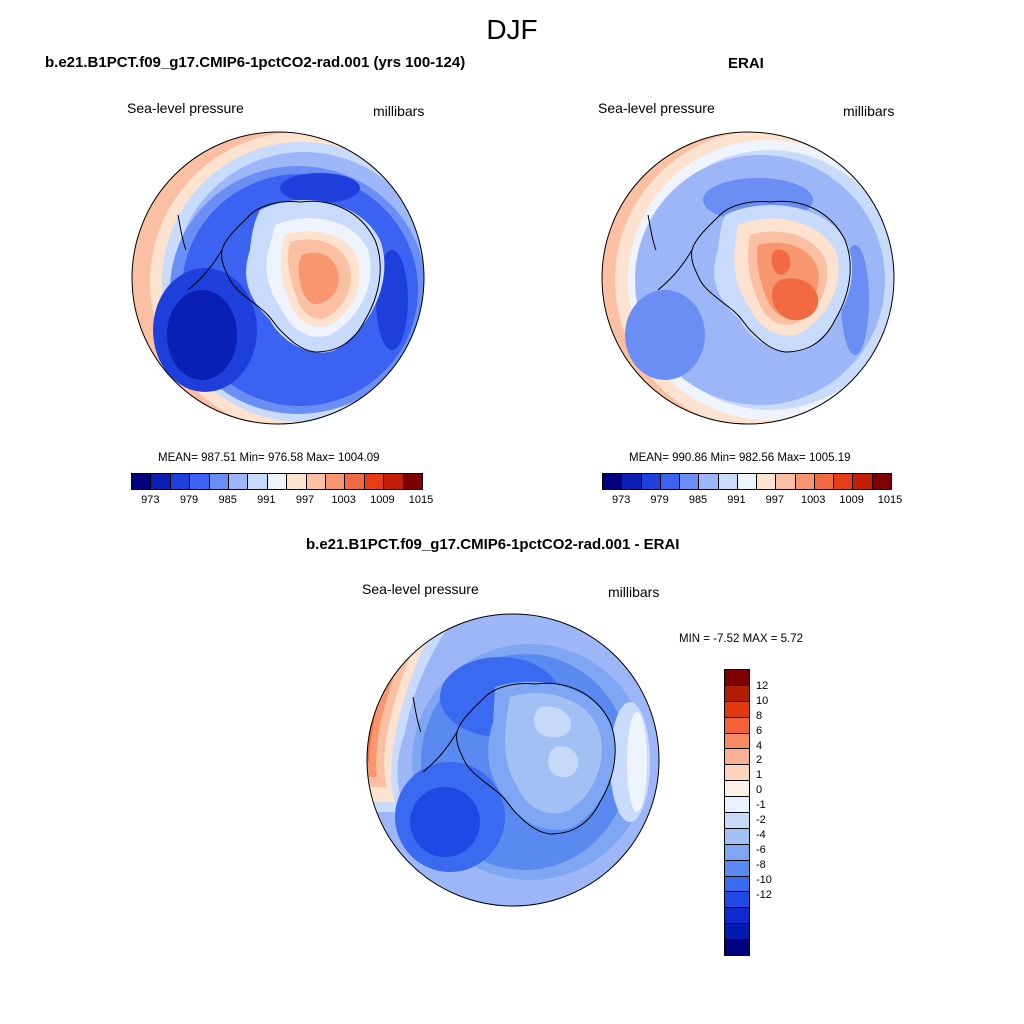  What do you see at coordinates (761, 834) in the screenshot?
I see `colorbar-tick-label: -4` at bounding box center [761, 834].